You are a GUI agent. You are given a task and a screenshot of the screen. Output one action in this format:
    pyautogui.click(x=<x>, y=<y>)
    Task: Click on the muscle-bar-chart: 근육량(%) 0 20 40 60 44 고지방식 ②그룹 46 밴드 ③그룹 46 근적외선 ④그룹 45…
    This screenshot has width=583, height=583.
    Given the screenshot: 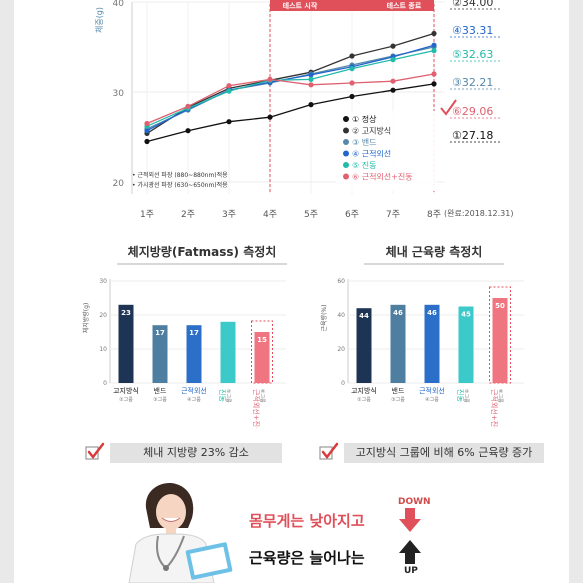 What is the action you would take?
    pyautogui.click(x=422, y=353)
    